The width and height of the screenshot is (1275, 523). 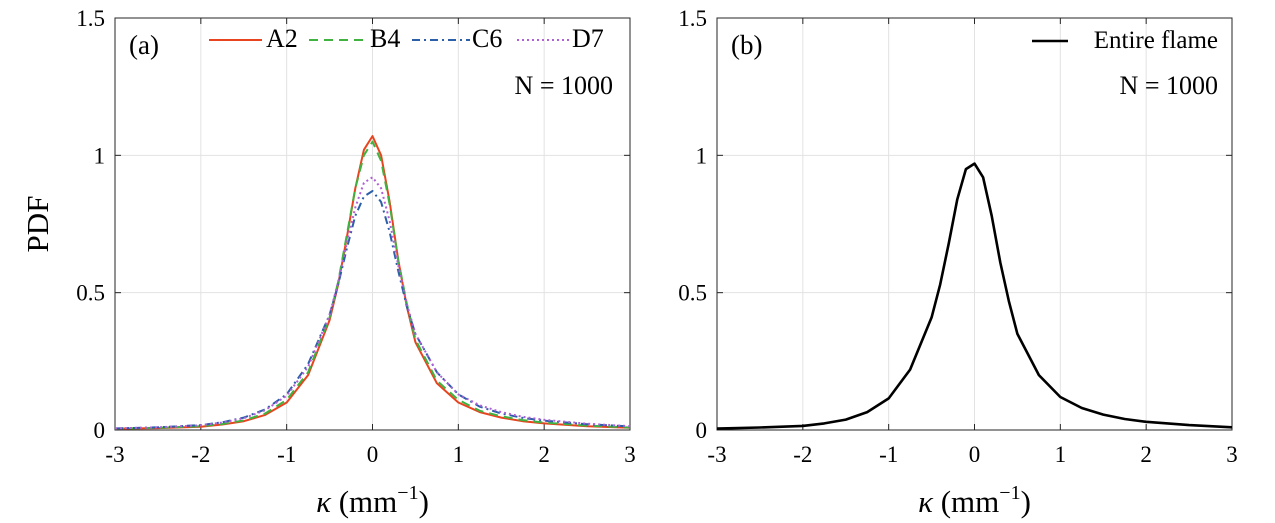 What do you see at coordinates (282, 38) in the screenshot?
I see `legend-label-a2: A2` at bounding box center [282, 38].